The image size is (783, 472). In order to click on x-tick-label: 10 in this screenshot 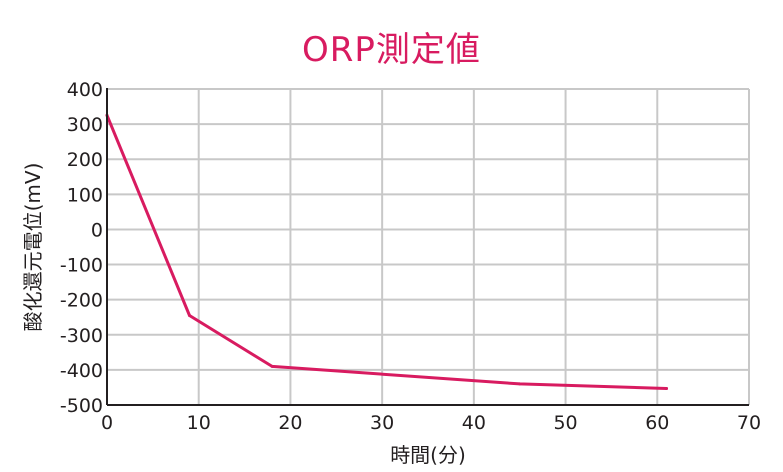, I will do `click(199, 423)`.